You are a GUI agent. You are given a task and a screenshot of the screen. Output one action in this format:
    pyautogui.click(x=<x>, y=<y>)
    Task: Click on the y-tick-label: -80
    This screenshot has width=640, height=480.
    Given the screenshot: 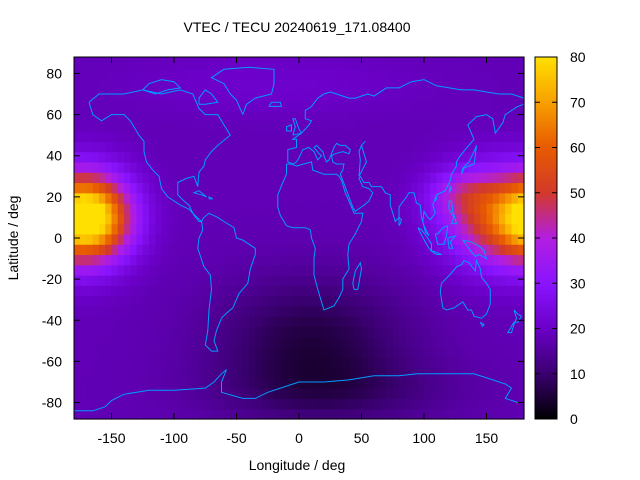 What is the action you would take?
    pyautogui.click(x=52, y=403)
    